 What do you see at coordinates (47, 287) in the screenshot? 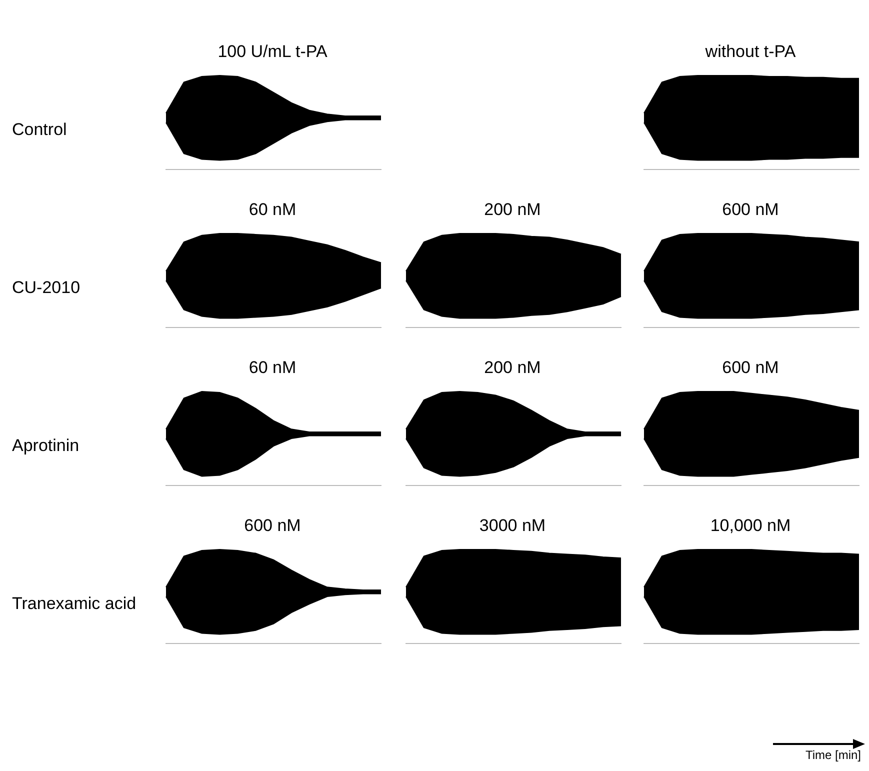
I see `y-axis-title: CU-2010` at bounding box center [47, 287].